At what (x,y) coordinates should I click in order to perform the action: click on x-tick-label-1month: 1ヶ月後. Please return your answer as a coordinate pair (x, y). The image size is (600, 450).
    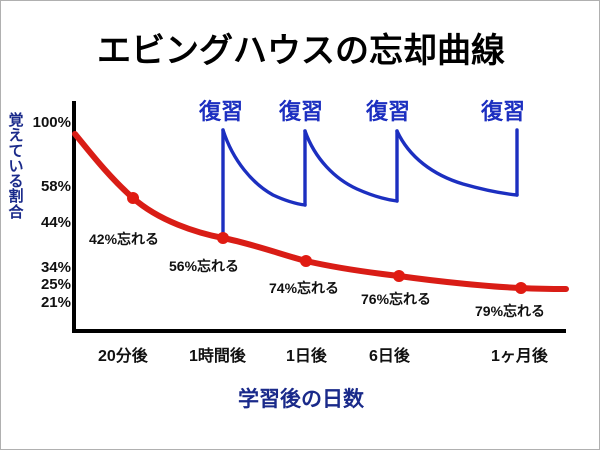
    Looking at the image, I should click on (519, 356).